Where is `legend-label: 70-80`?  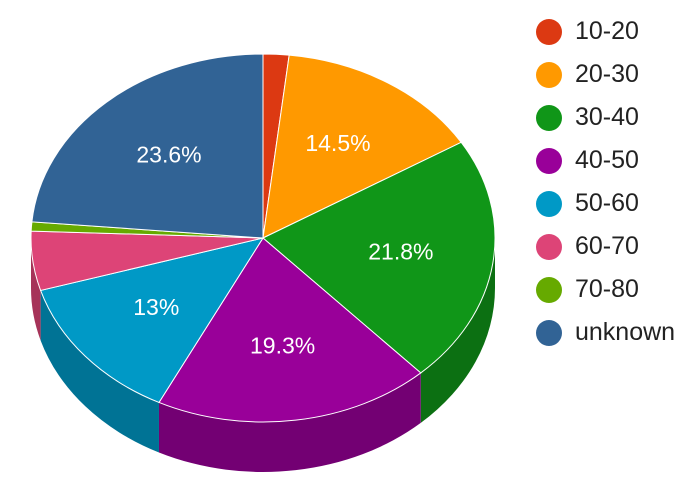 legend-label: 70-80 is located at coordinates (607, 289).